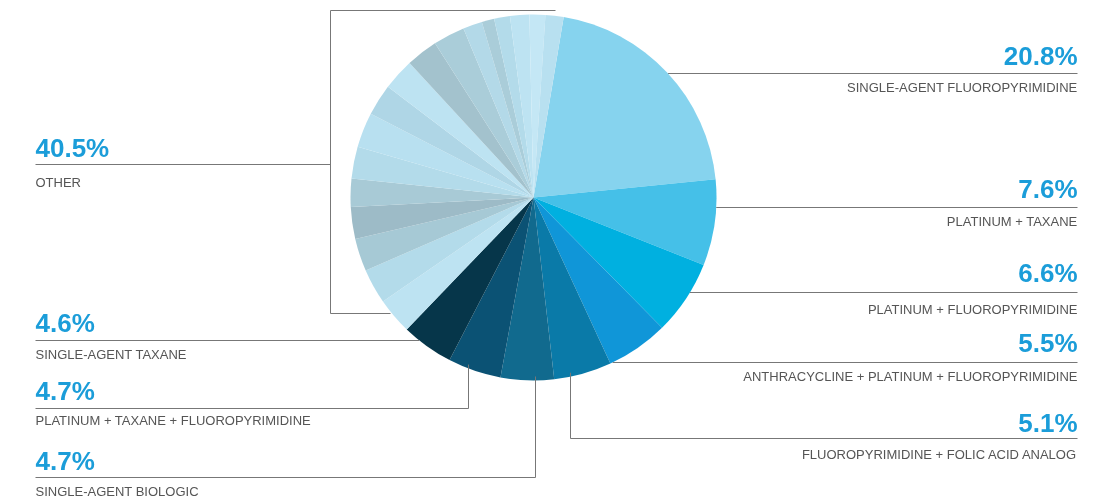 This screenshot has height=500, width=1094. I want to click on slice-label: SINGLE-AGENT BIOLOGIC, so click(117, 491).